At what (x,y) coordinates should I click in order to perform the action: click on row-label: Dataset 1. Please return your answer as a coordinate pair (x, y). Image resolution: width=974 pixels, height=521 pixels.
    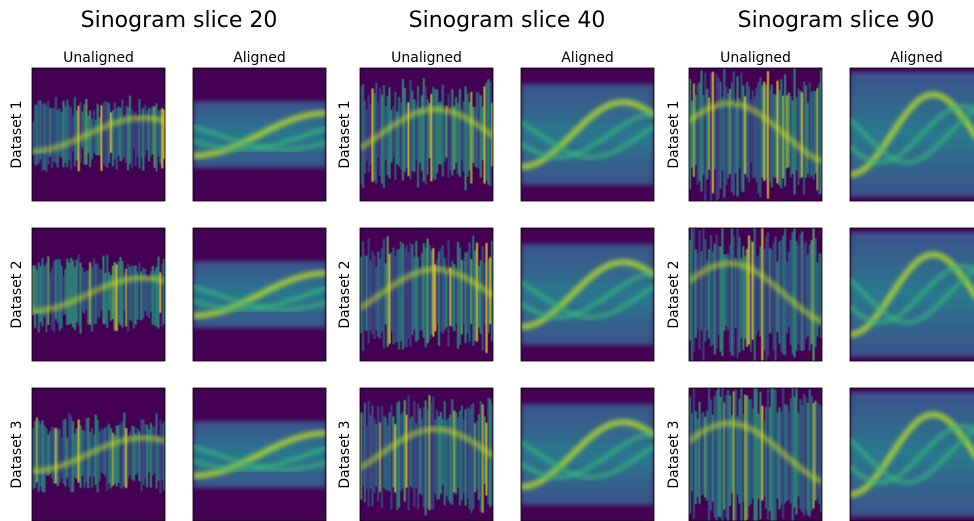
    Looking at the image, I should click on (674, 134).